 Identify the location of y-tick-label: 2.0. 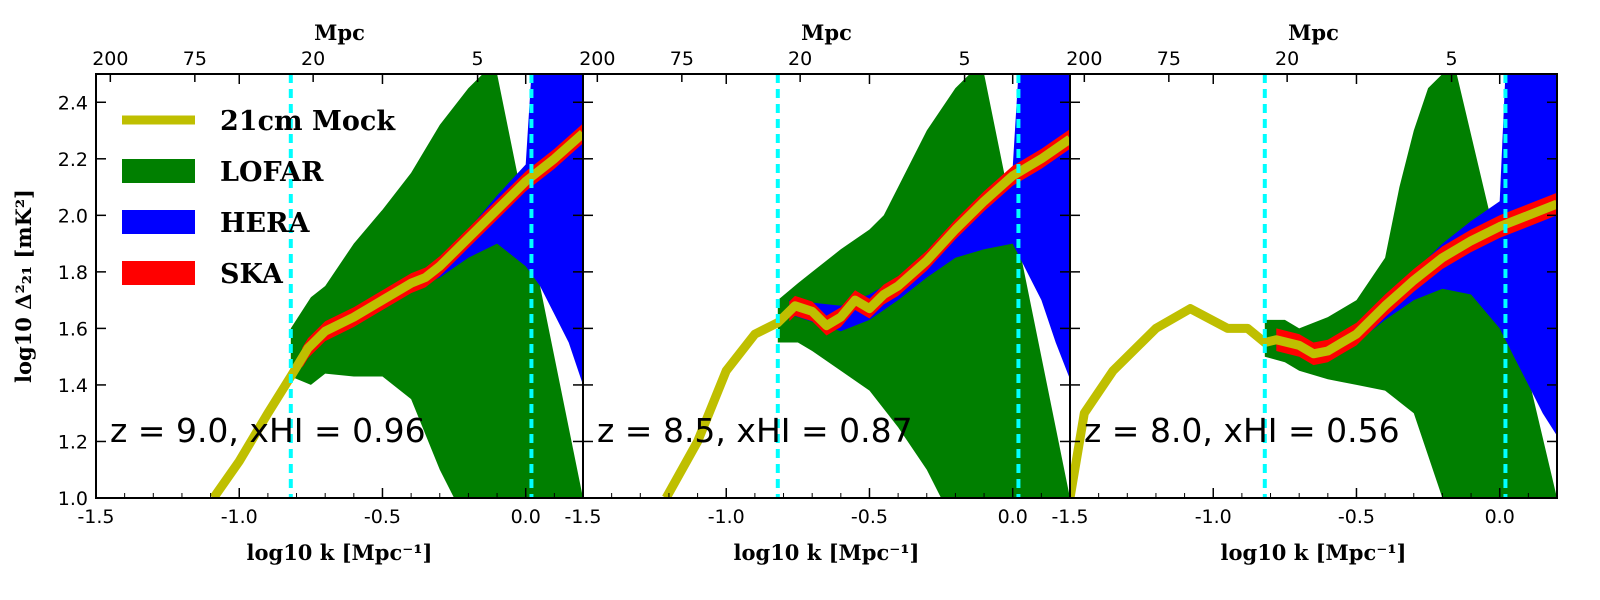
(73, 216).